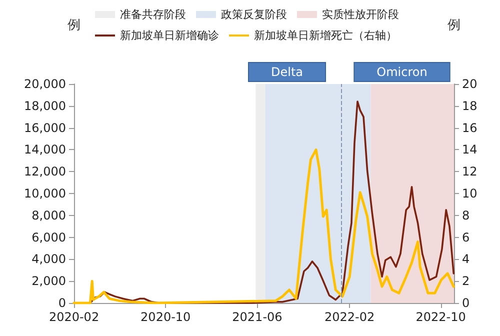  Describe the element at coordinates (257, 317) in the screenshot. I see `x-tick-label: 2021-06` at that location.